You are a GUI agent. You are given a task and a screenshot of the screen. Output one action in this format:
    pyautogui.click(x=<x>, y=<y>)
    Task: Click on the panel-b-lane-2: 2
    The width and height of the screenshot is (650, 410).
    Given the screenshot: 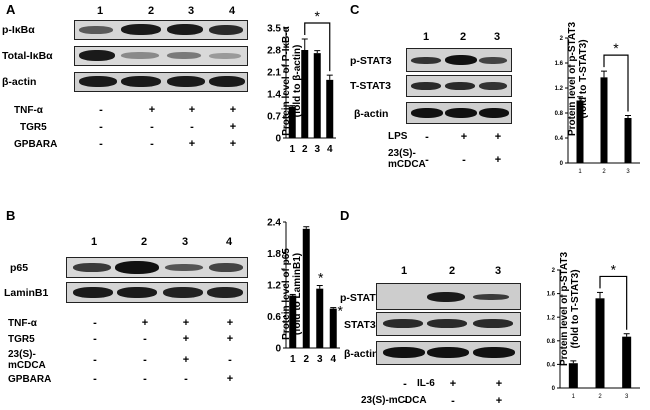 What is the action you would take?
    pyautogui.click(x=144, y=242)
    